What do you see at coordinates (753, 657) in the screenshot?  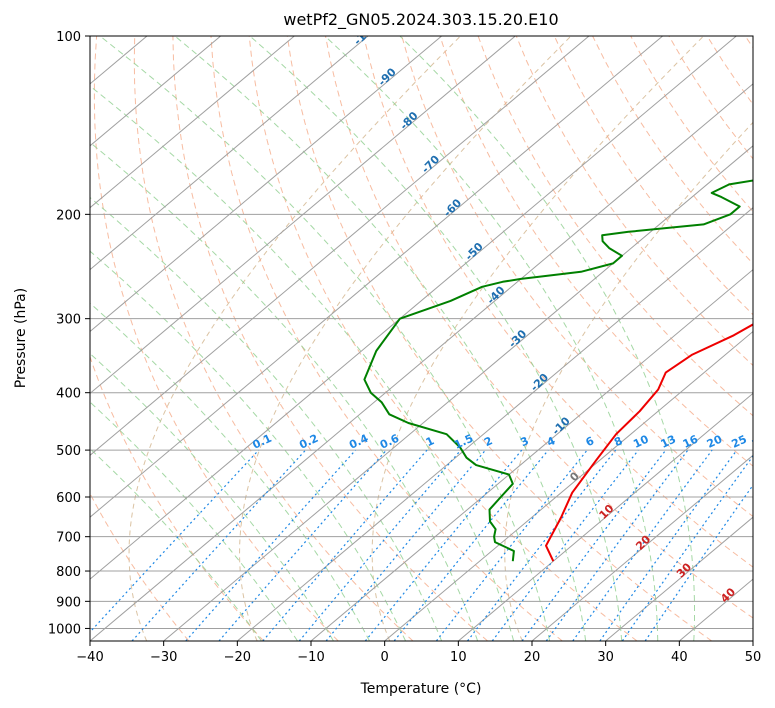 I see `x-tick-label: 50` at bounding box center [753, 657].